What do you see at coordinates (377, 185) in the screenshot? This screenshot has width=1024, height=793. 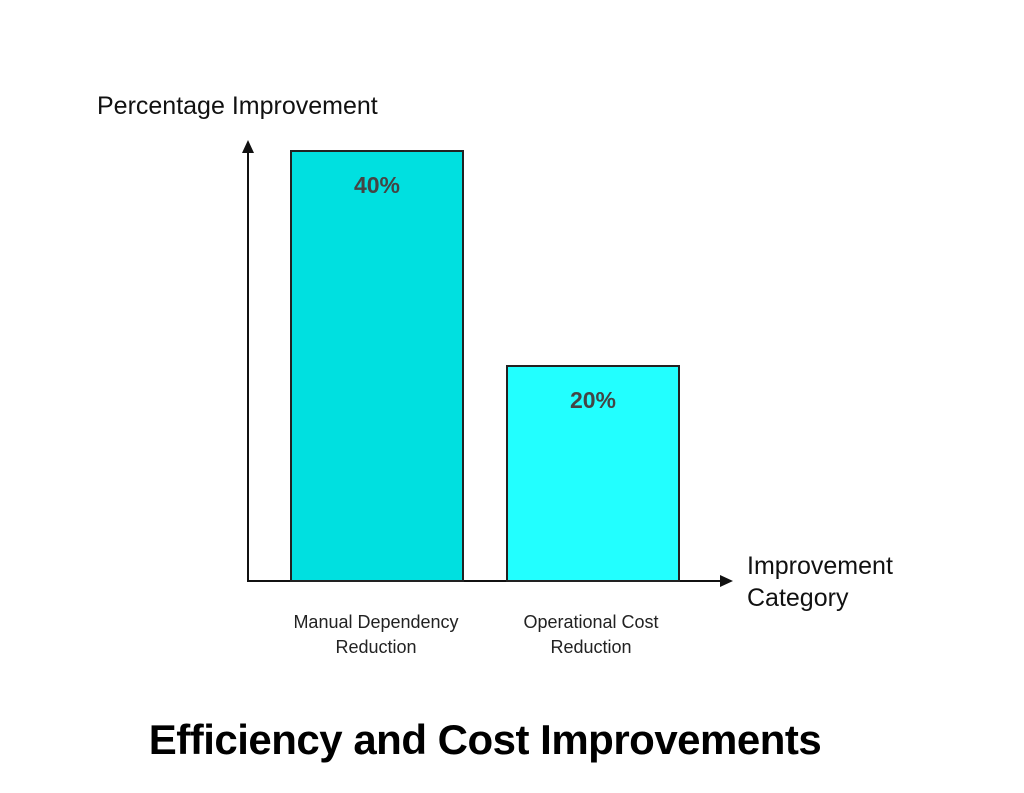 I see `bar-value-label: 40%` at bounding box center [377, 185].